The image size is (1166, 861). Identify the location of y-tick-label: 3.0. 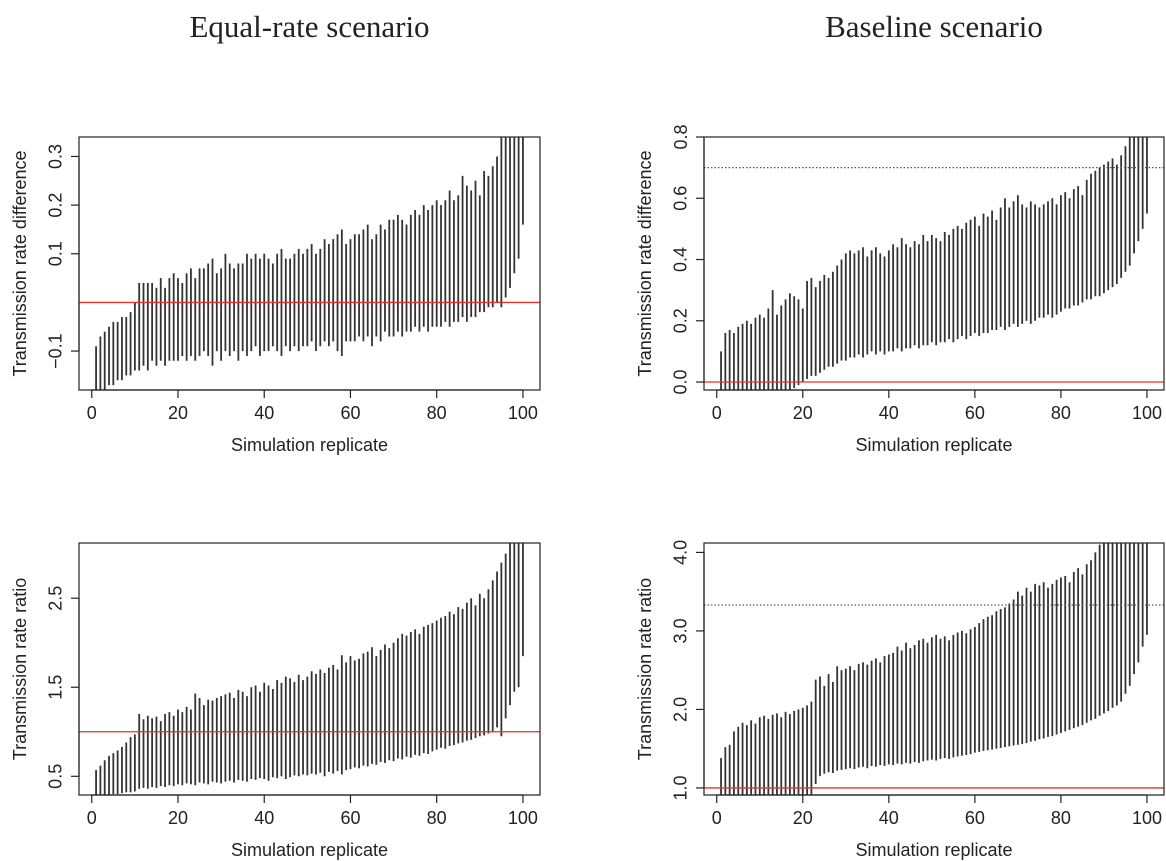
(681, 630).